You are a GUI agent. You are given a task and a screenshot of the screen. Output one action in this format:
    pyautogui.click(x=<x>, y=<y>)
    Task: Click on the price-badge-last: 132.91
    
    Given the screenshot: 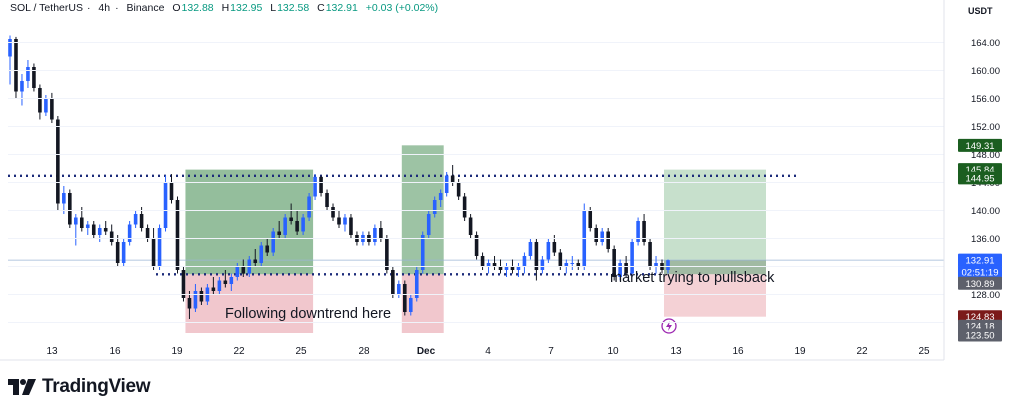 What is the action you would take?
    pyautogui.click(x=979, y=261)
    